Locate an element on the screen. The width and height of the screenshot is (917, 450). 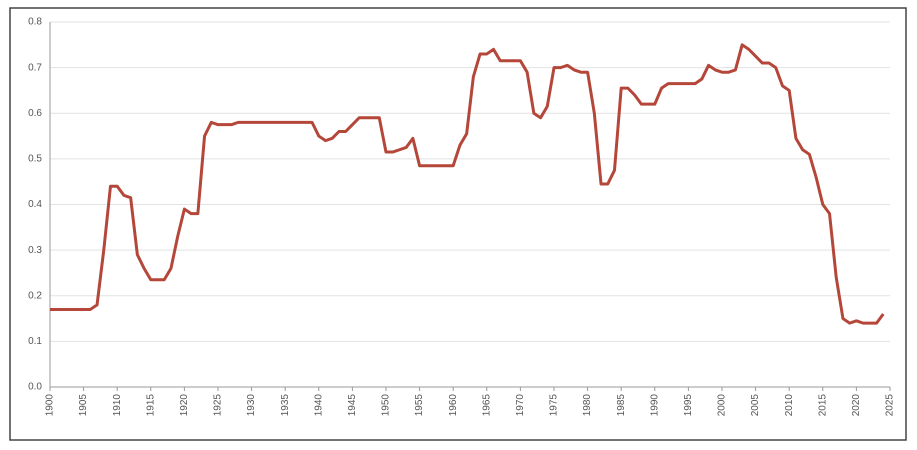
x-tick-label: 1940 is located at coordinates (318, 405).